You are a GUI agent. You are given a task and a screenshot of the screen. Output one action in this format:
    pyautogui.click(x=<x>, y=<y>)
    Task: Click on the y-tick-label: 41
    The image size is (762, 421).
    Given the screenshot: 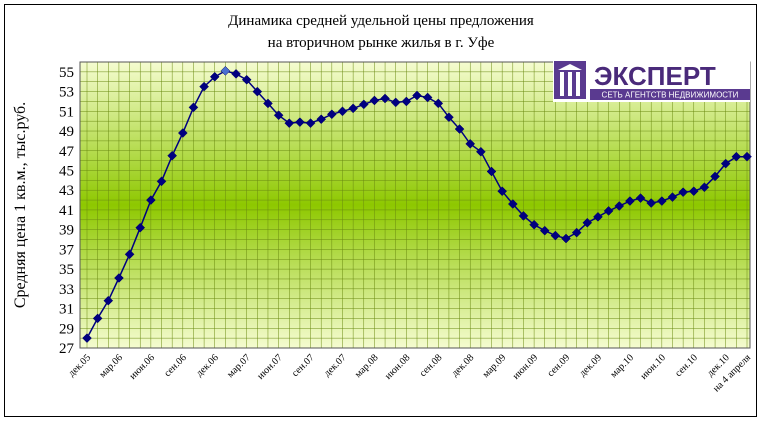 What is the action you would take?
    pyautogui.click(x=66, y=211)
    